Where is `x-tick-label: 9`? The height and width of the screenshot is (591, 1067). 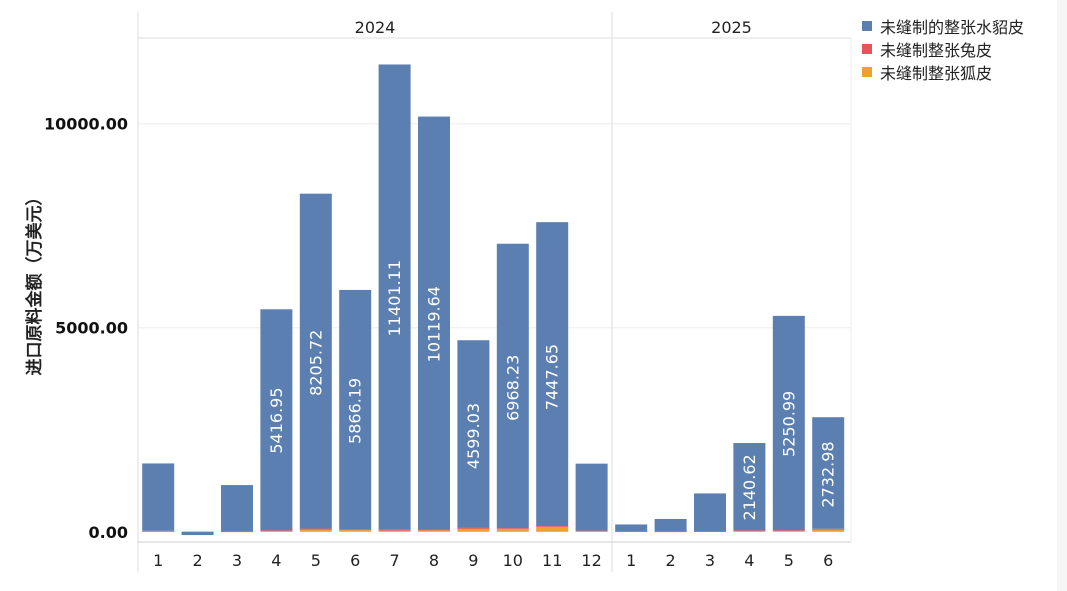
x-tick-label: 9 is located at coordinates (473, 560).